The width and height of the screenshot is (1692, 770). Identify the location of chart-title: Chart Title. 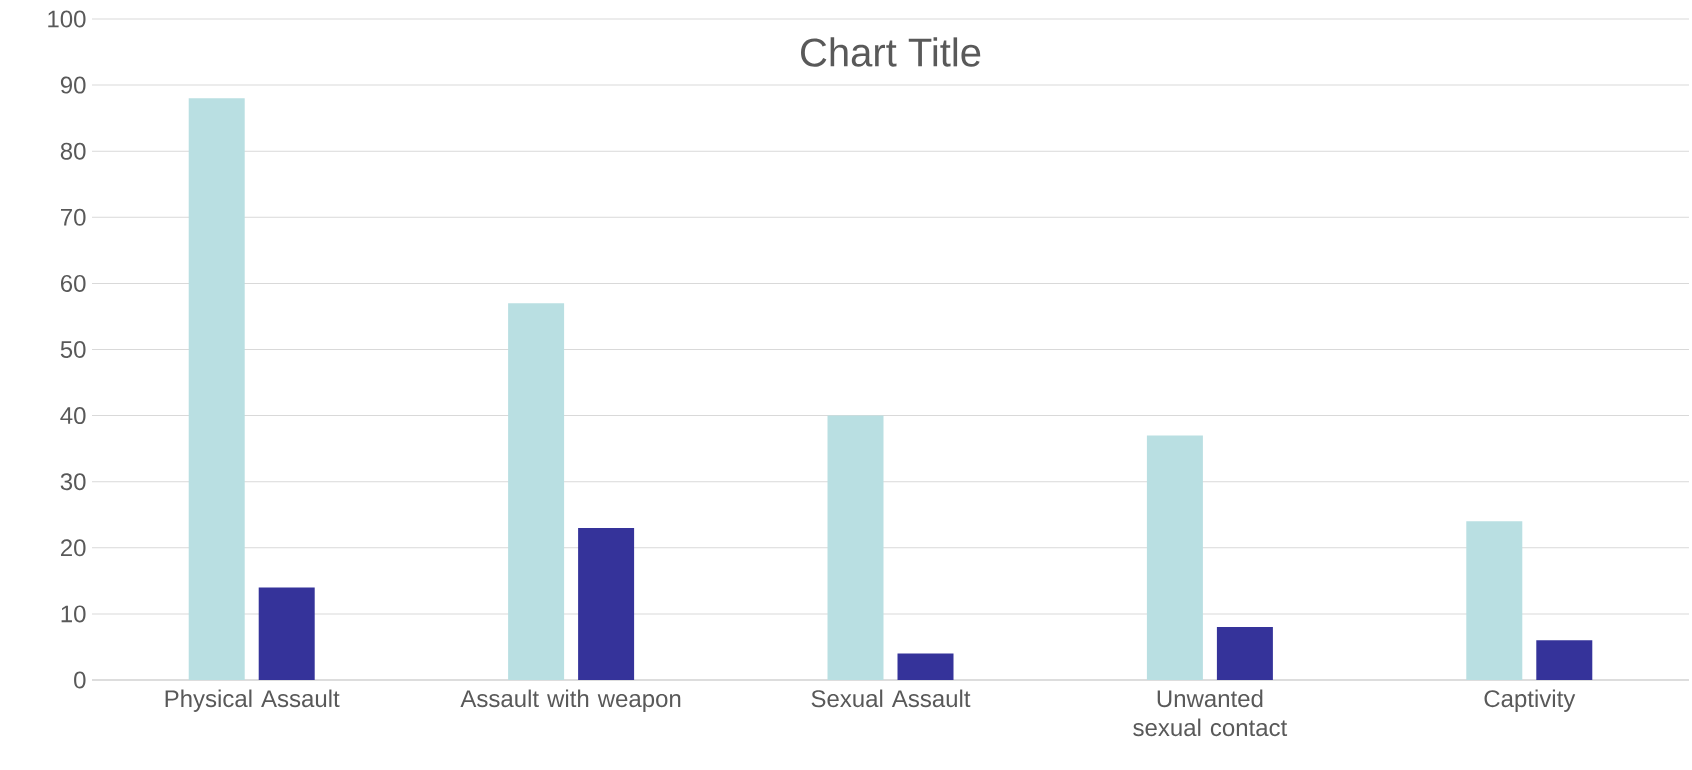
(891, 52).